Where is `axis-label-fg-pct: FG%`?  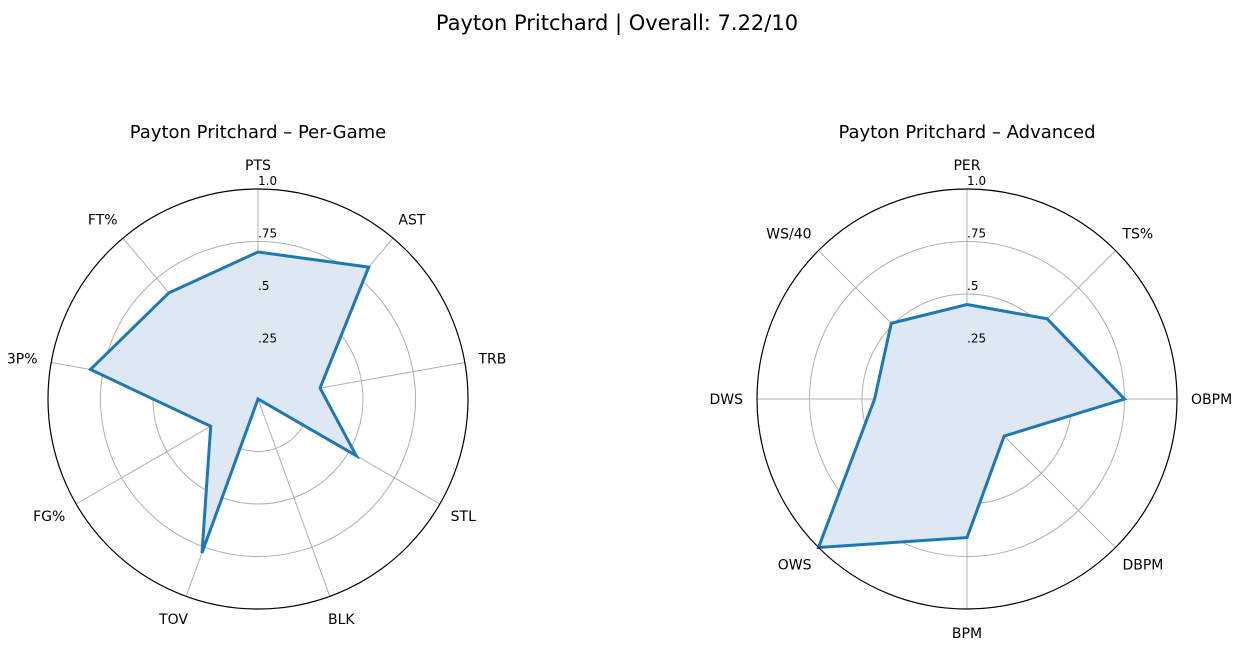
axis-label-fg-pct: FG% is located at coordinates (49, 517).